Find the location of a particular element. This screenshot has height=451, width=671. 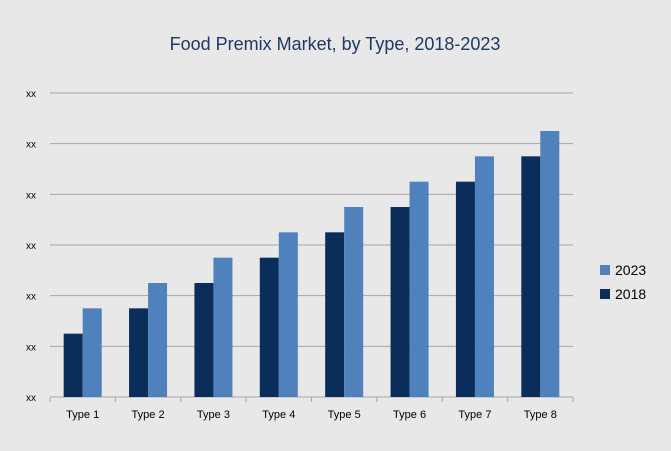

legend: 2023 2018 is located at coordinates (623, 282).